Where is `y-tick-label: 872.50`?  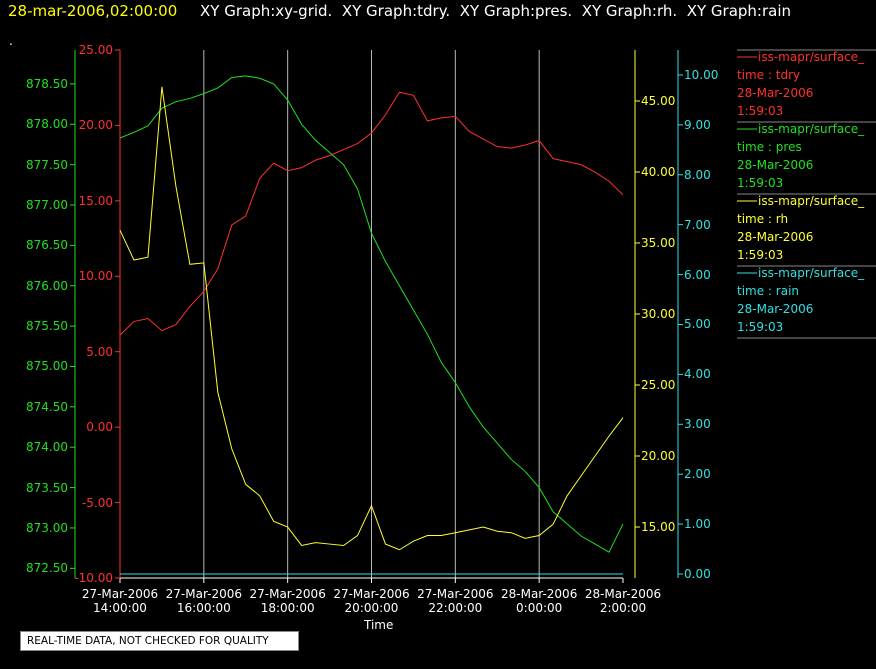 y-tick-label: 872.50 is located at coordinates (47, 568).